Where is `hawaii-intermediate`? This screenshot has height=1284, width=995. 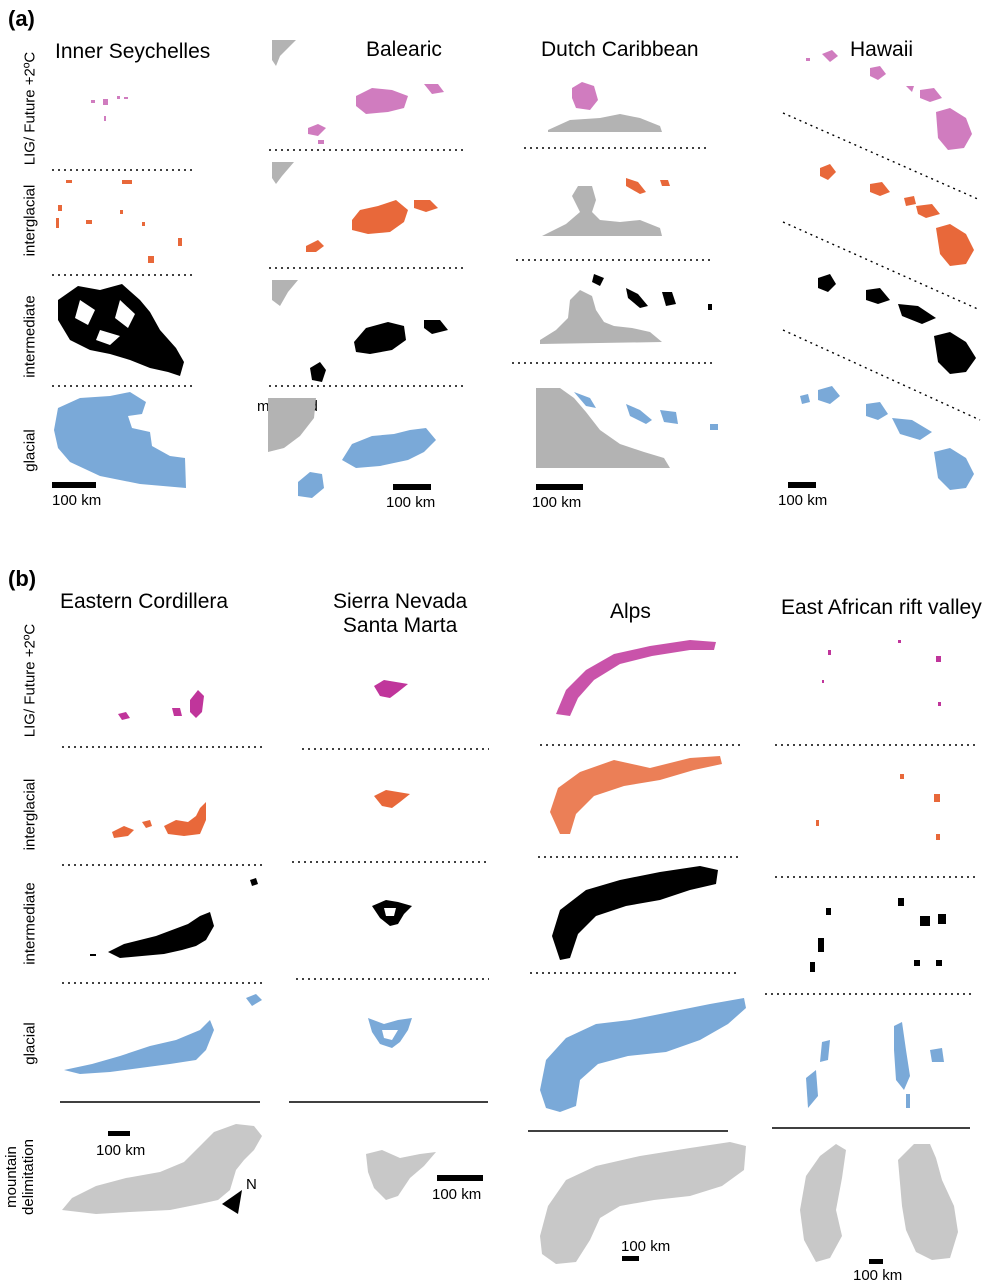
hawaii-intermediate is located at coordinates (897, 324).